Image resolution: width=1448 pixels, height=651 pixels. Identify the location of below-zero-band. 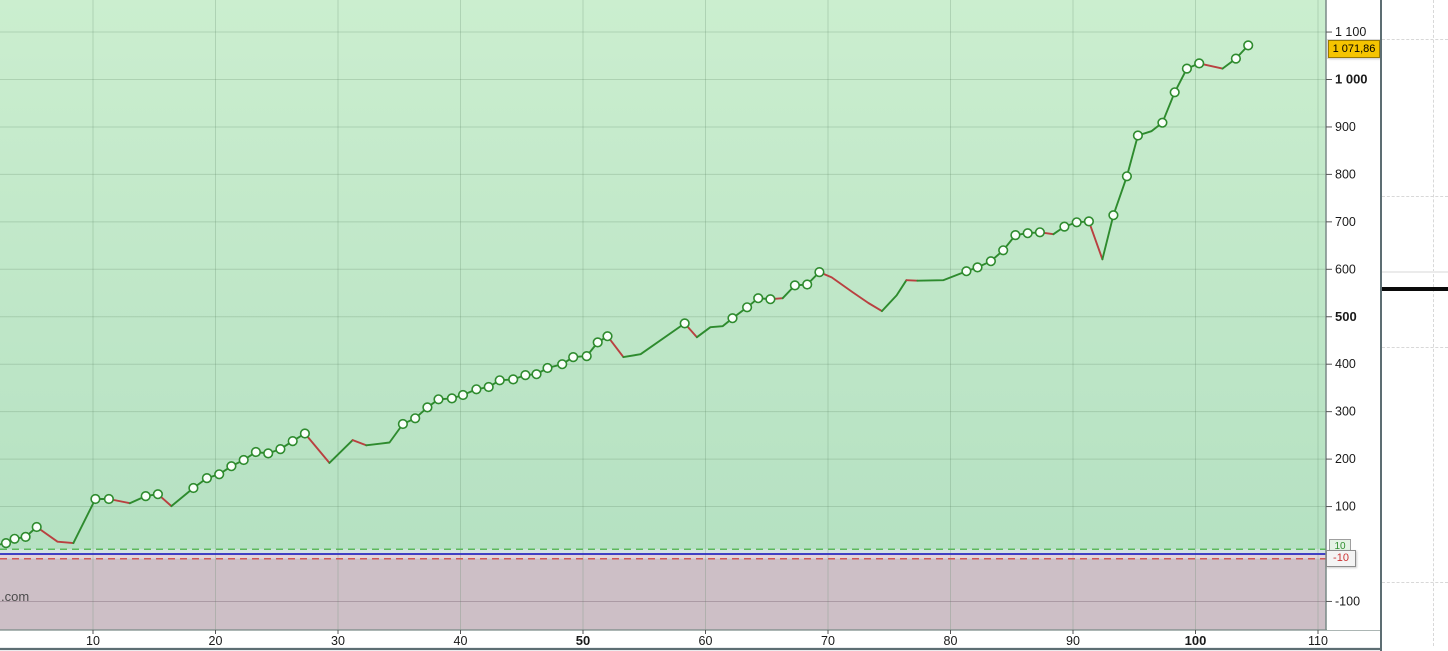
(663, 556).